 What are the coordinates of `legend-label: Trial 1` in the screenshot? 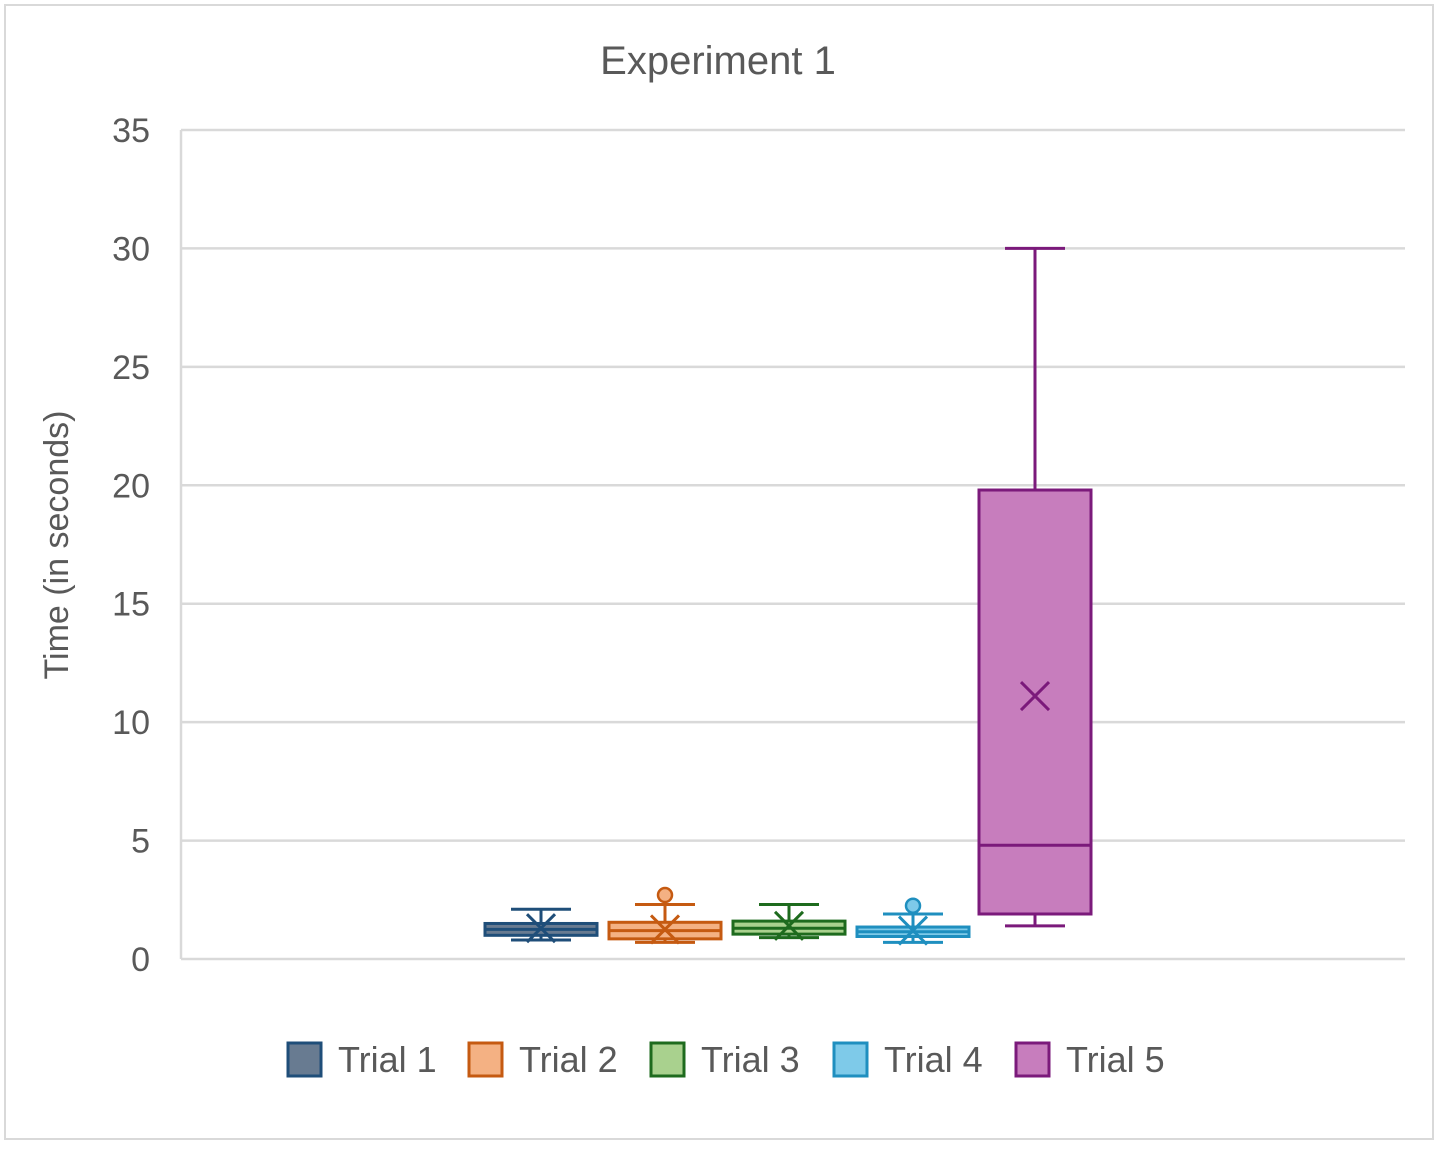 It's located at (387, 1059).